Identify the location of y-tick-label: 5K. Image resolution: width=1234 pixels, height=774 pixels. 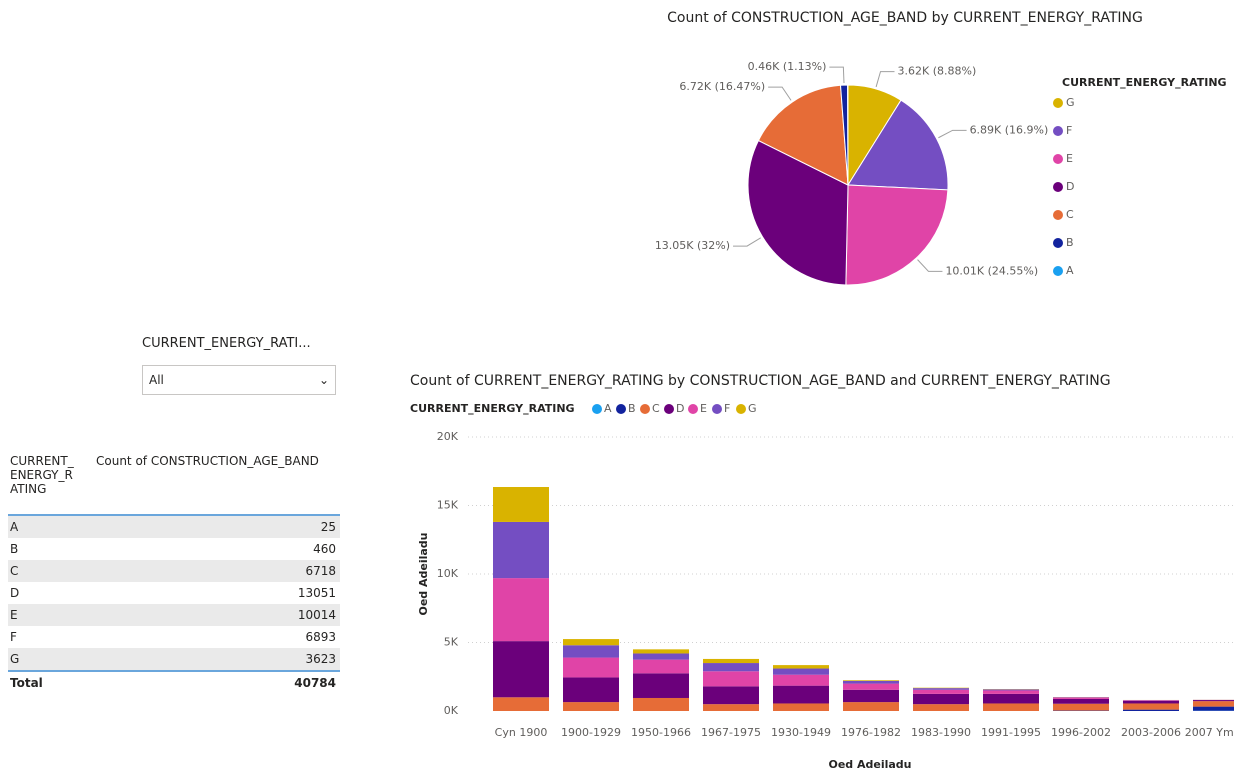
(451, 642).